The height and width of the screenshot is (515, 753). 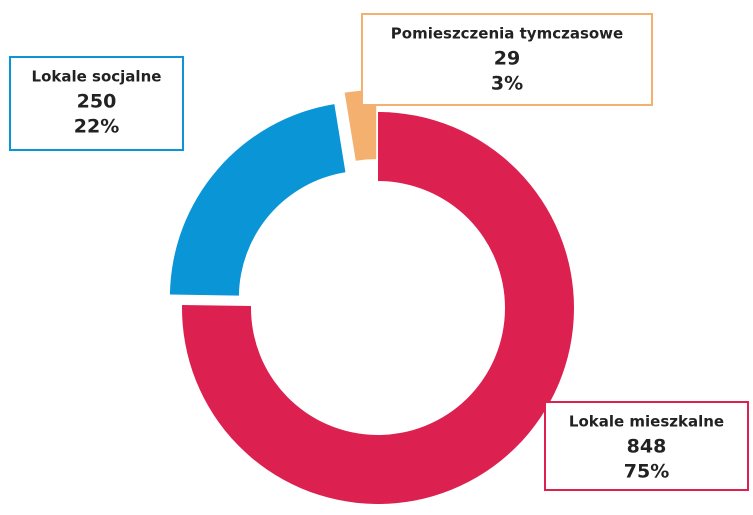 I want to click on slice-name: Pomieszczenia tymczasowe, so click(x=507, y=34).